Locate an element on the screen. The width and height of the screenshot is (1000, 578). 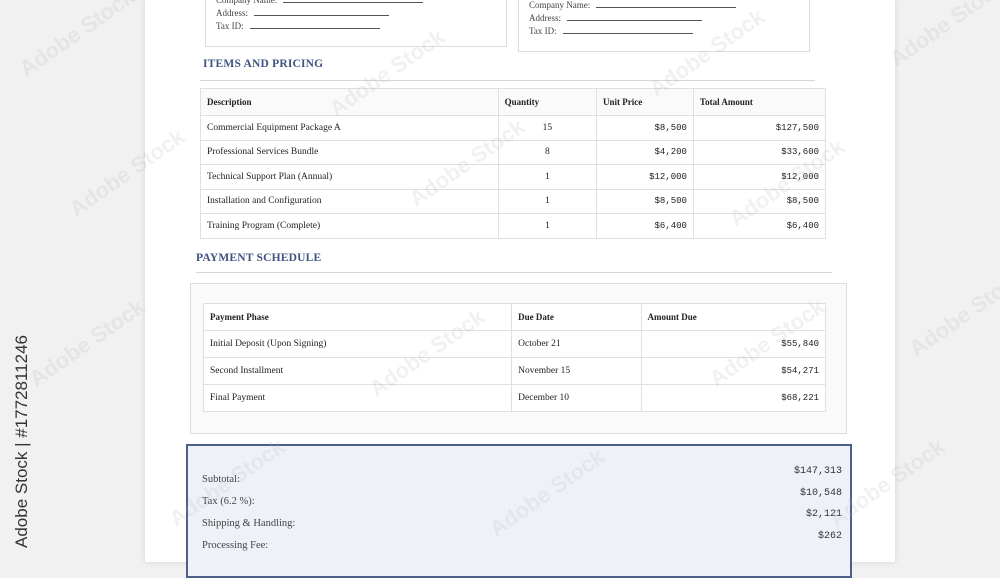
cell: December 10 is located at coordinates (576, 398).